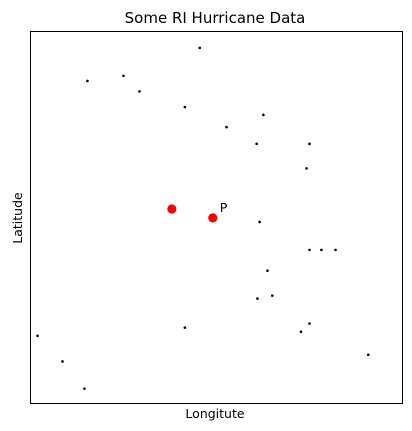  Describe the element at coordinates (215, 18) in the screenshot. I see `chart-title: Some RI Hurricane Data` at that location.